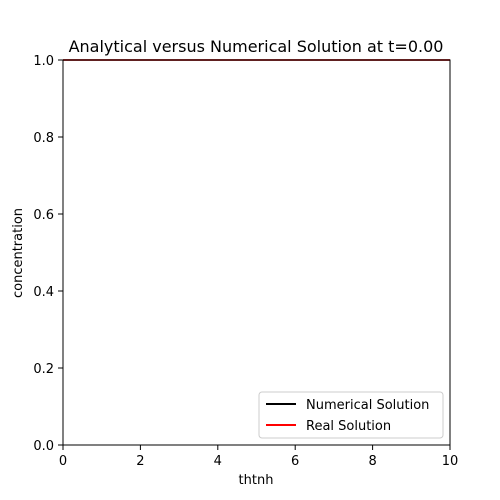  I want to click on legend-box, so click(351, 415).